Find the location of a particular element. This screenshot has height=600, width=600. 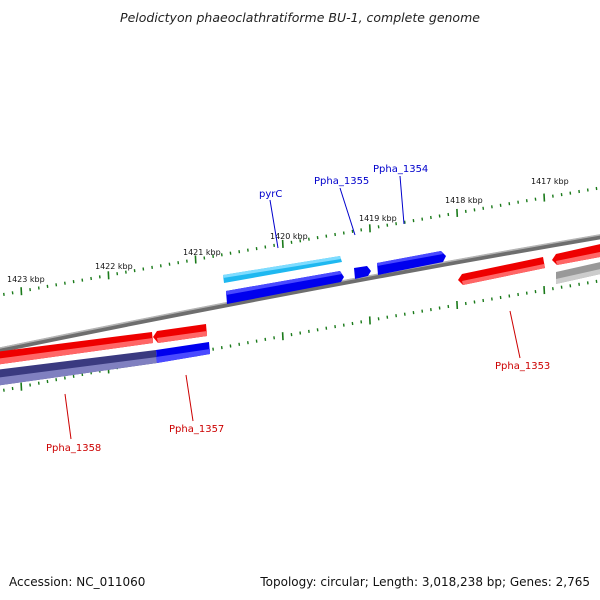

tick-label-1420: 1420 kbp is located at coordinates (289, 236).